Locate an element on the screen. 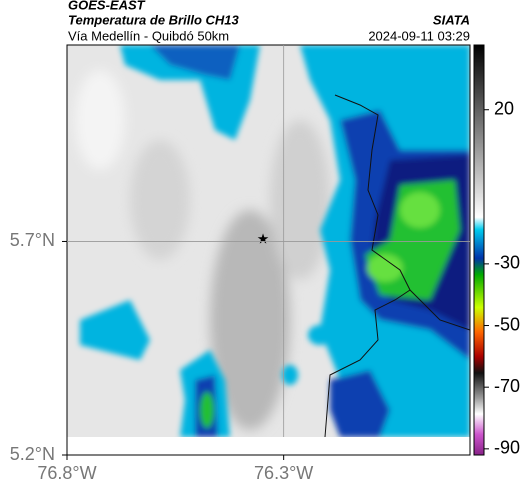 This screenshot has width=526, height=491. colorbar is located at coordinates (479, 250).